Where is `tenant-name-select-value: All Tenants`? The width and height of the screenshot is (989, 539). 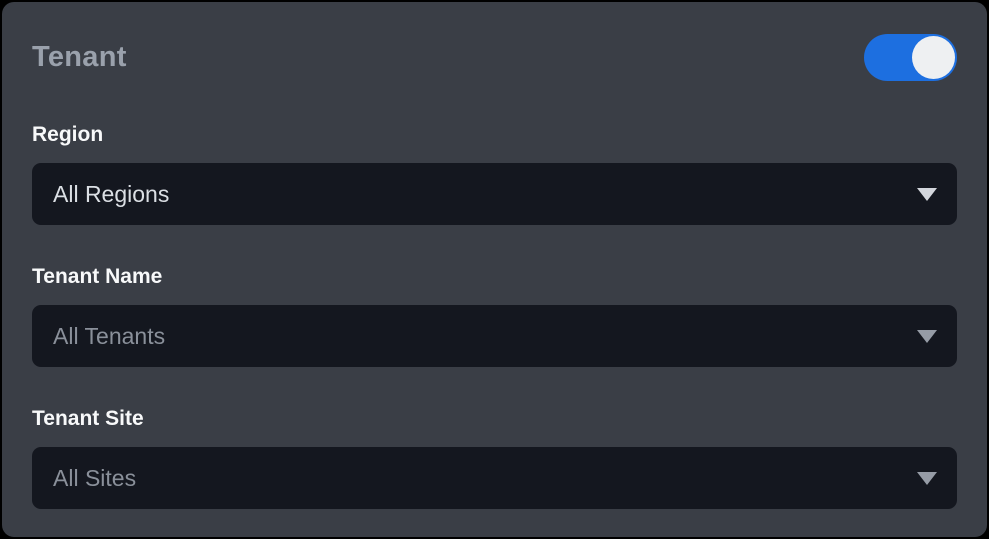
tenant-name-select-value: All Tenants is located at coordinates (109, 335).